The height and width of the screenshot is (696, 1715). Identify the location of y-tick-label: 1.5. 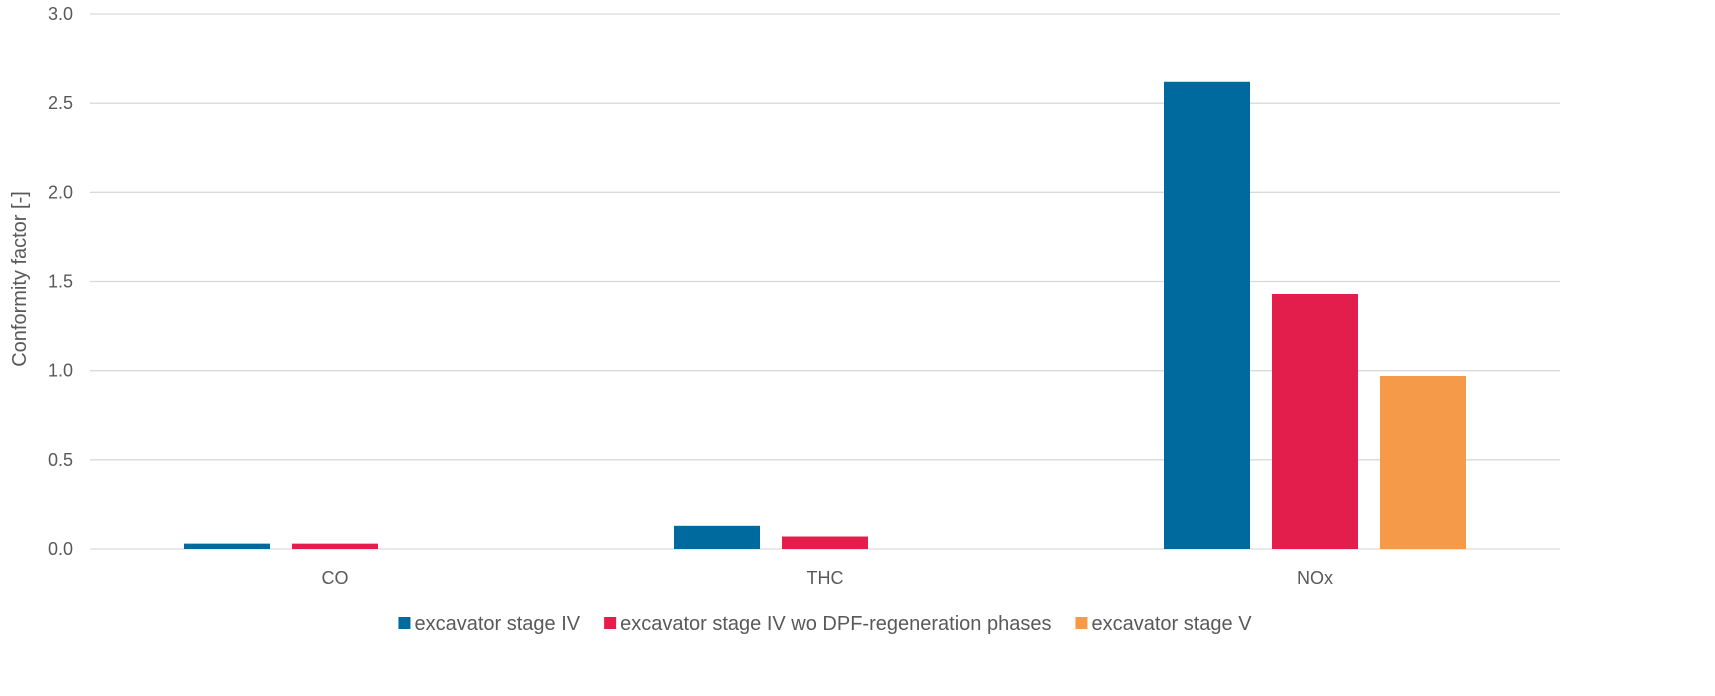
(60, 282).